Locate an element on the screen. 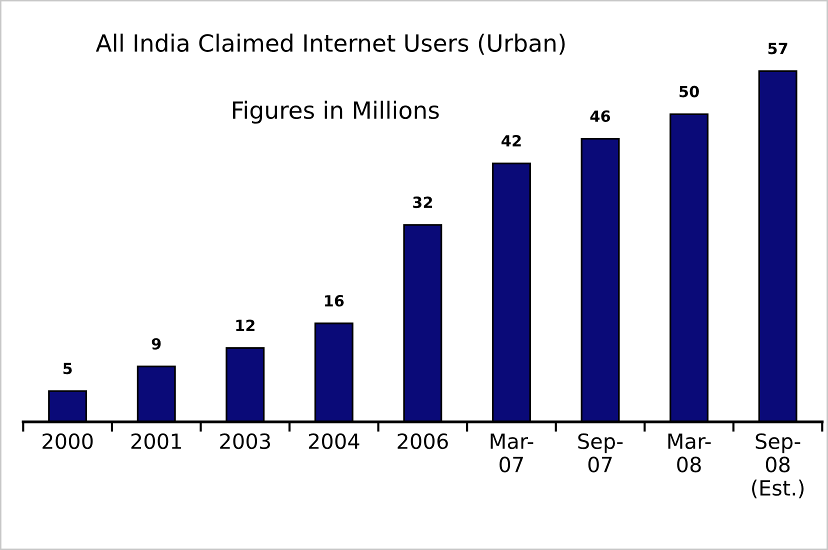 This screenshot has height=550, width=828. x-tick-label: 2006 is located at coordinates (423, 441).